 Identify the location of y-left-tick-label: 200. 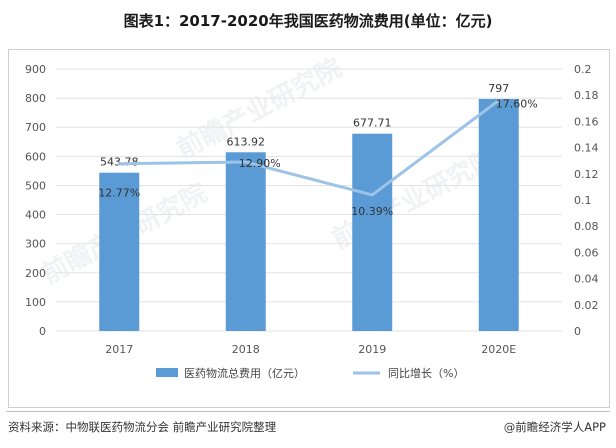
(35, 273).